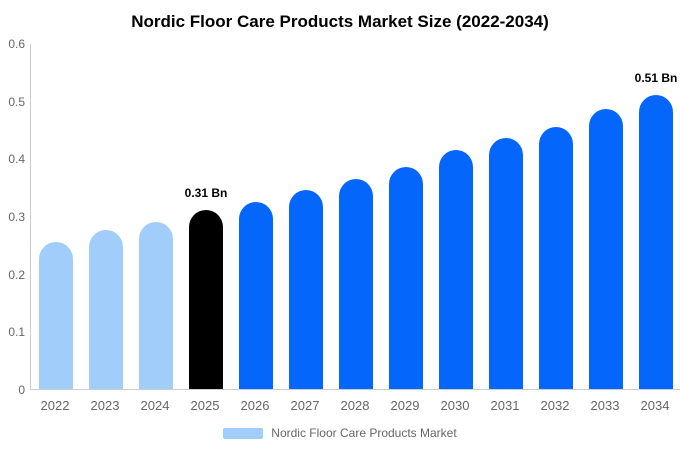  I want to click on bar-2025, so click(206, 299).